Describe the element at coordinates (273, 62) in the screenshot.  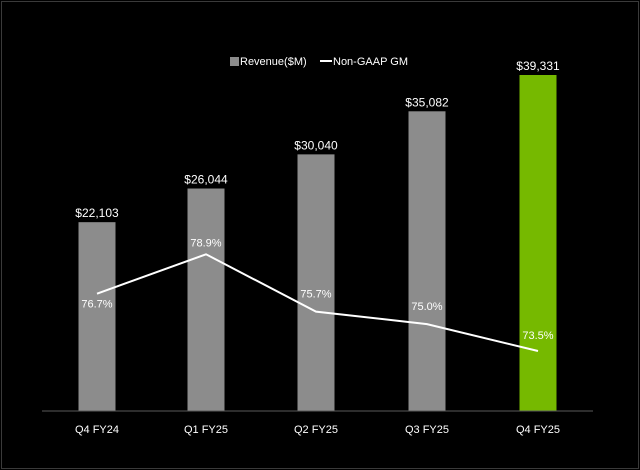
I see `legend-revenue-label: Revenue($M)` at that location.